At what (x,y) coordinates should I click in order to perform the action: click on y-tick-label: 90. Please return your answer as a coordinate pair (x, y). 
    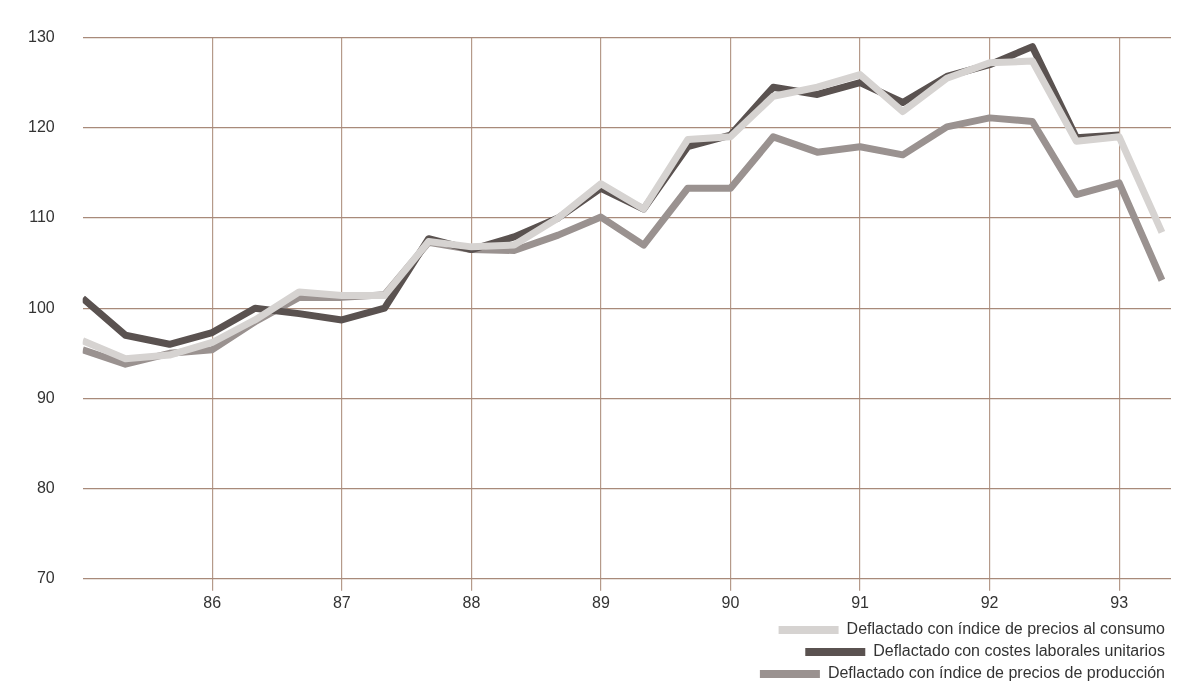
    Looking at the image, I should click on (45, 397).